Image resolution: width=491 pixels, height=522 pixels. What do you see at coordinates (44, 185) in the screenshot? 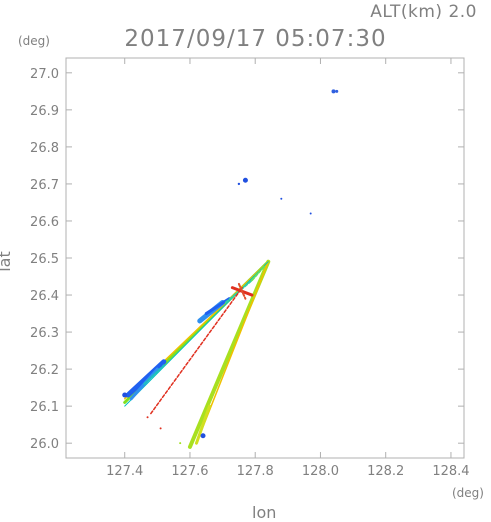
I see `y-tick-label: 26.7` at bounding box center [44, 185].